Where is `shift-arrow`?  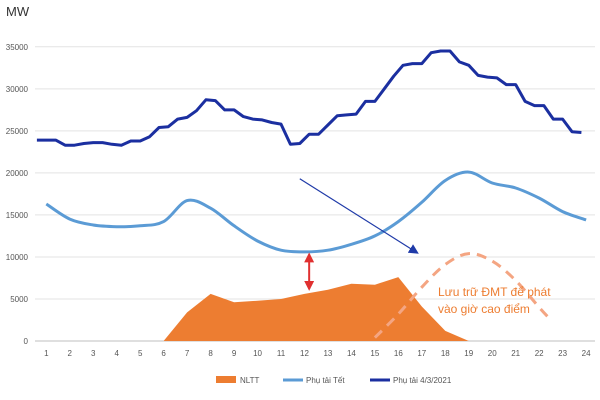
shift-arrow is located at coordinates (359, 216).